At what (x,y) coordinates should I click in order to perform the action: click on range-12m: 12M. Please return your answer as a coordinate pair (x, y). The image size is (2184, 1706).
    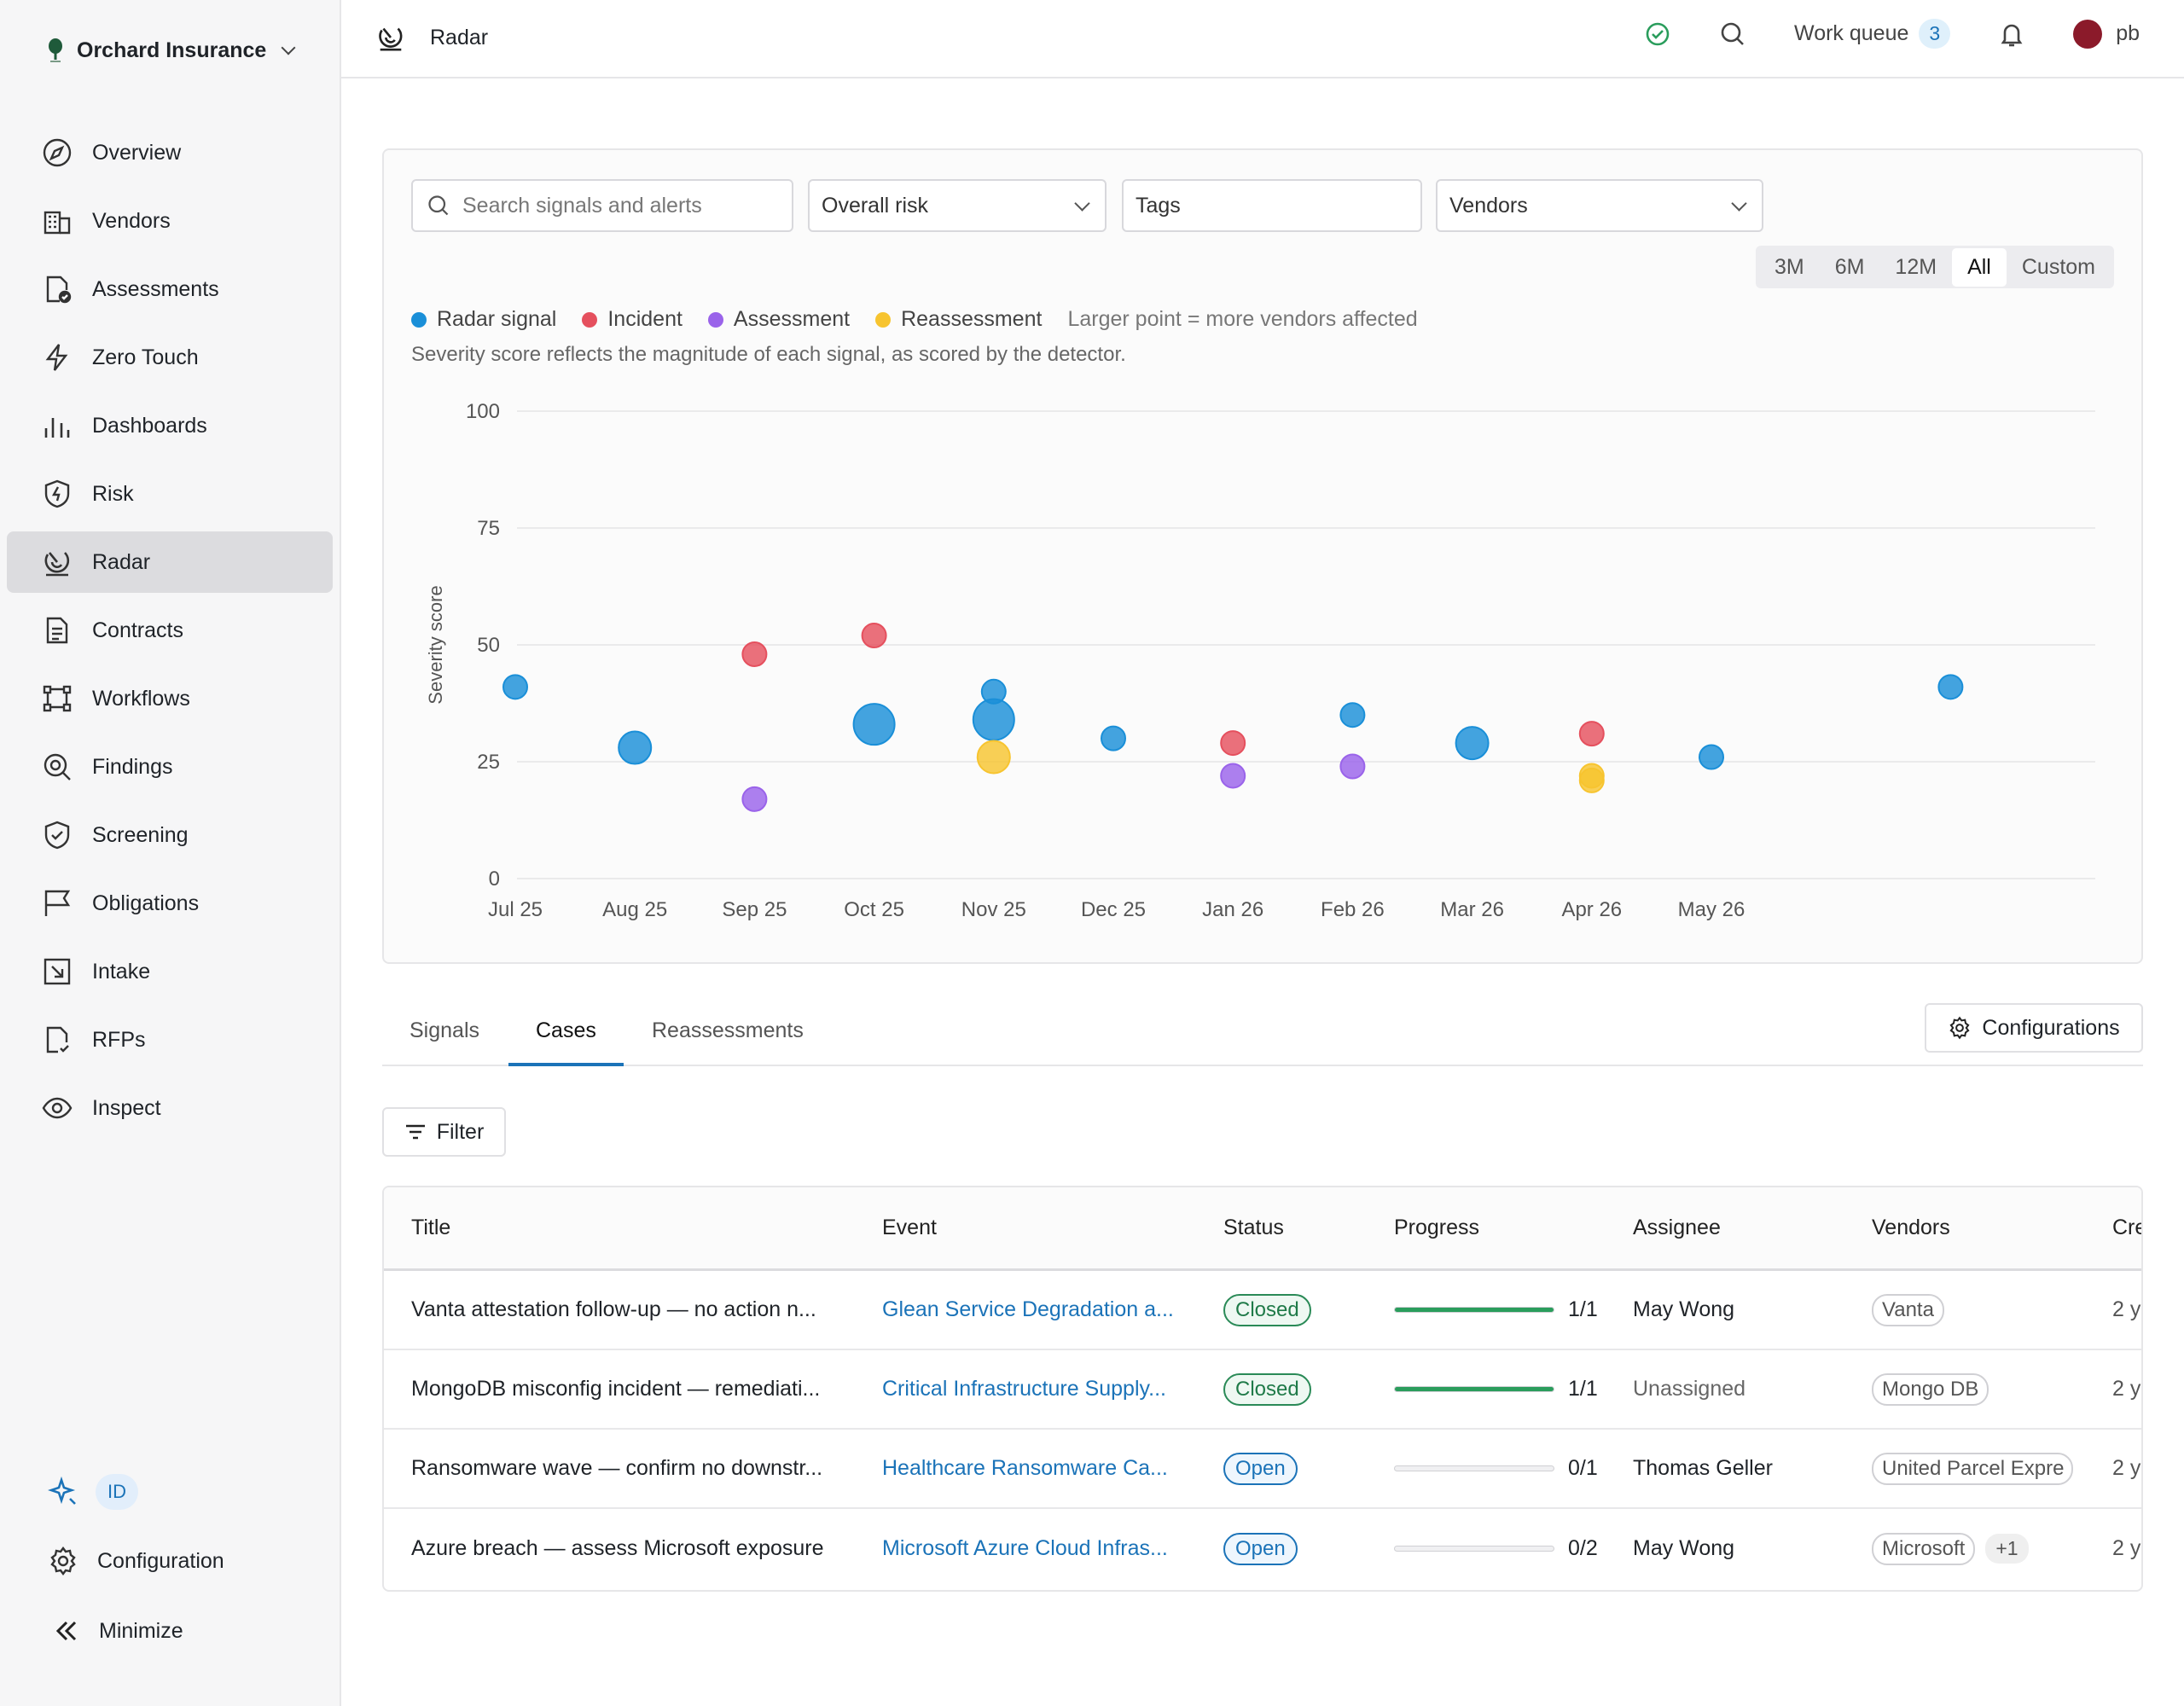
    Looking at the image, I should click on (1916, 266).